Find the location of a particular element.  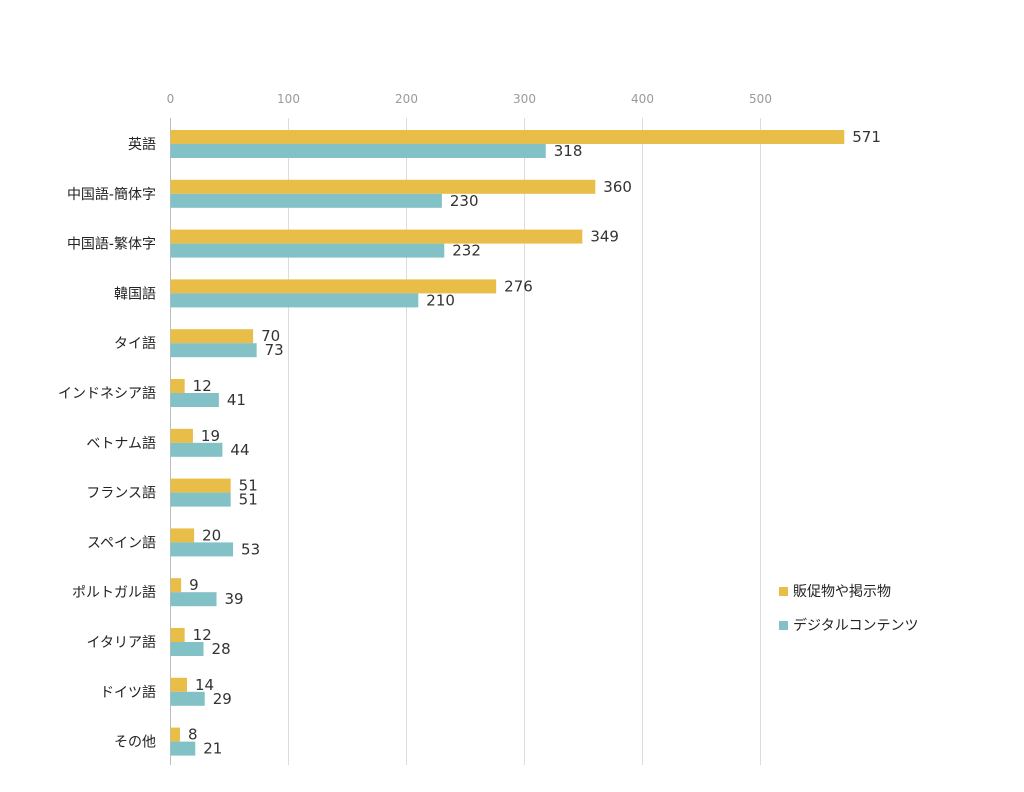

data-label: 230 is located at coordinates (464, 201).